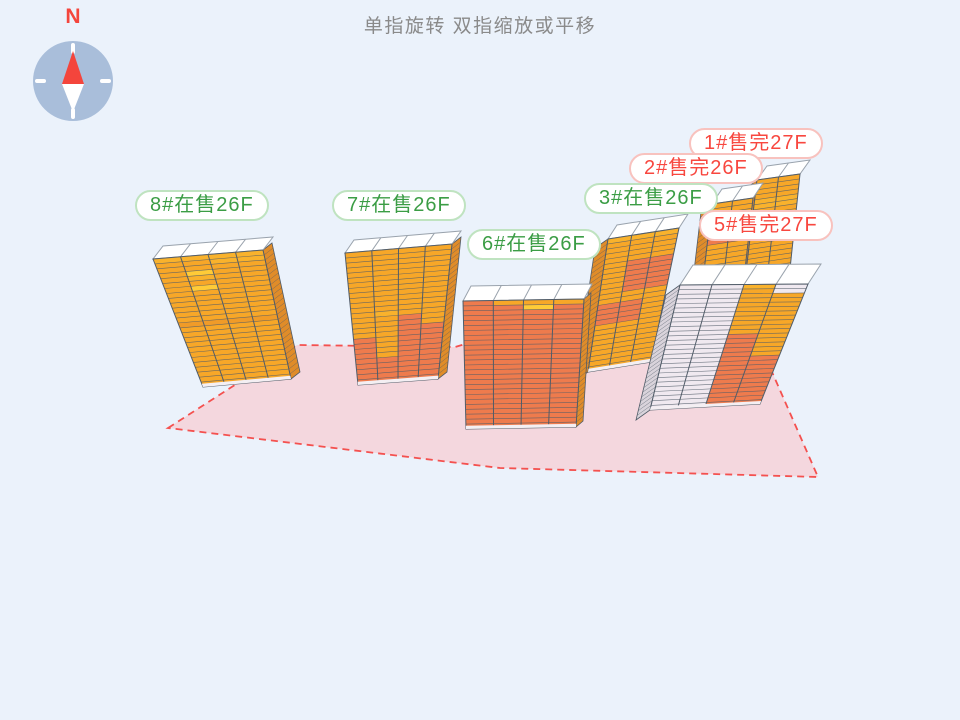 This screenshot has height=720, width=960. What do you see at coordinates (73, 16) in the screenshot?
I see `compass-north-label: N` at bounding box center [73, 16].